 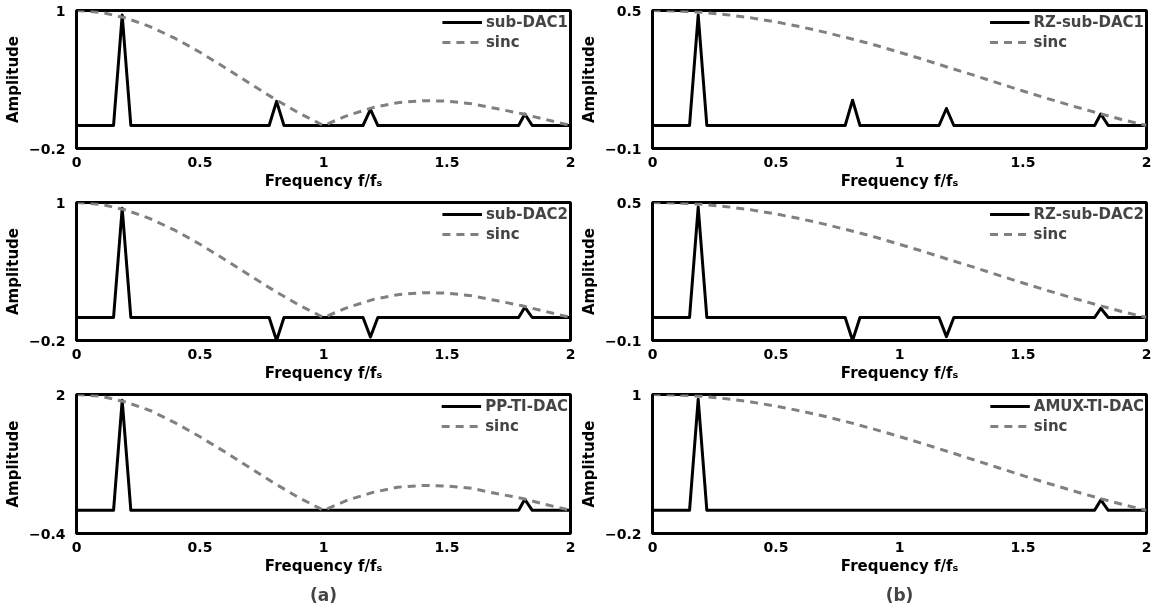 What do you see at coordinates (323, 594) in the screenshot?
I see `text: (a)` at bounding box center [323, 594].